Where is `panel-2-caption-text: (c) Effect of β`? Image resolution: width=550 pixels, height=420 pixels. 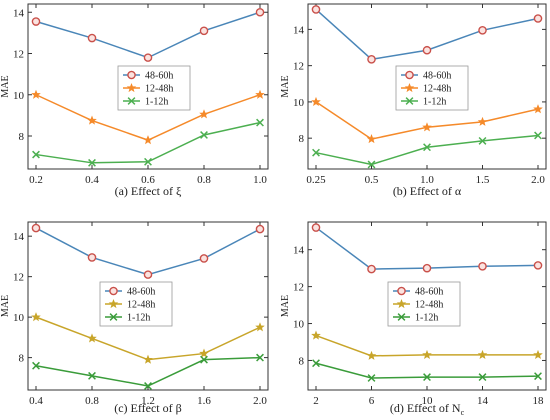
panel-2-caption-text: (c) Effect of β is located at coordinates (148, 408).